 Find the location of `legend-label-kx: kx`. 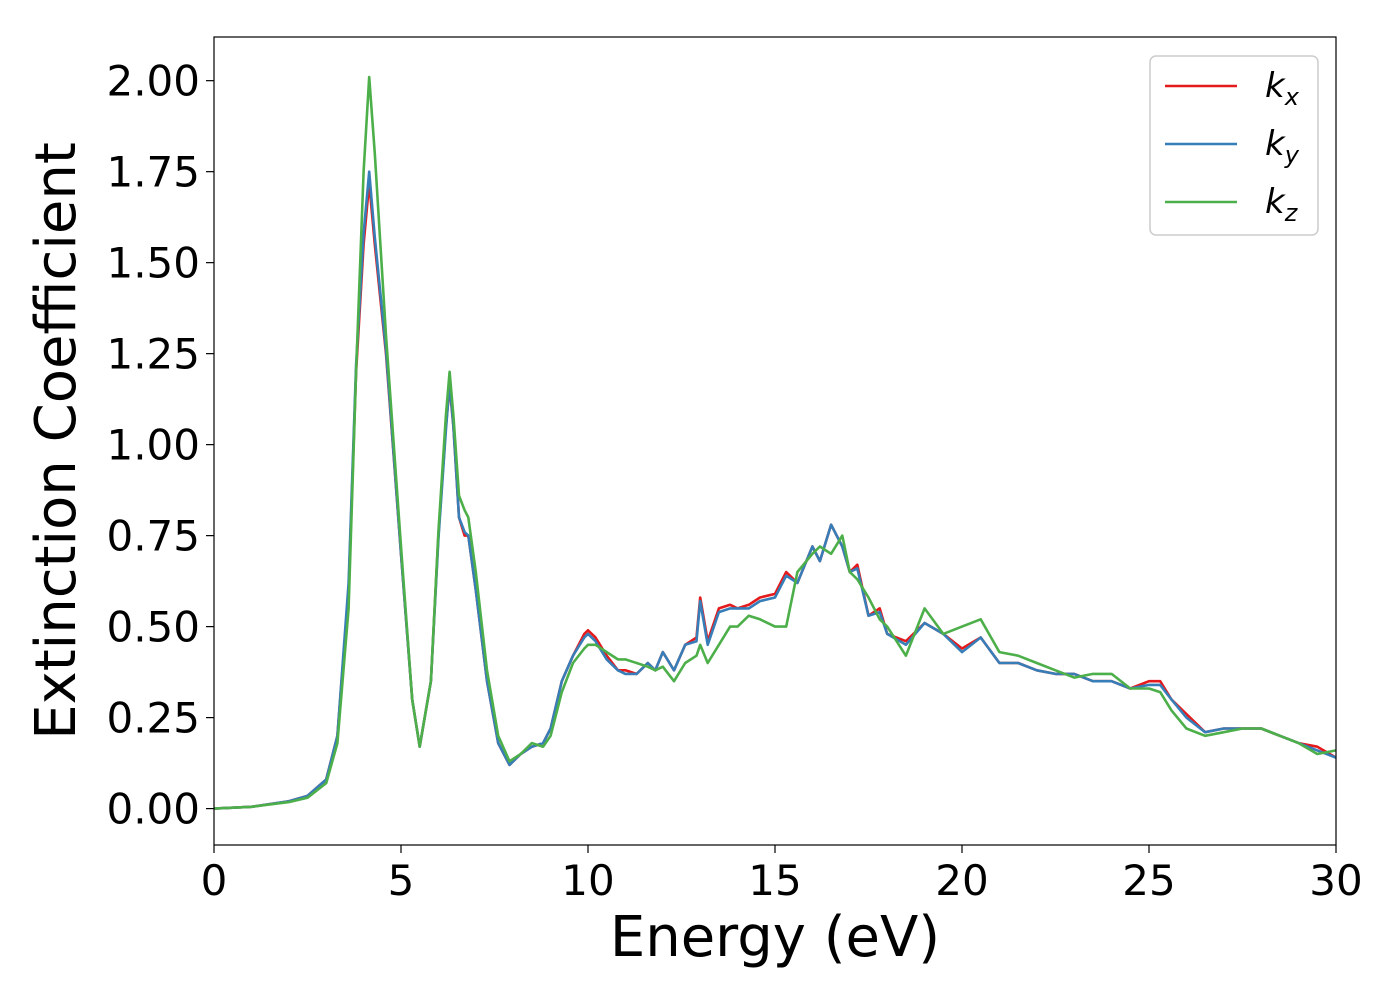

legend-label-kx: kx is located at coordinates (1282, 88).